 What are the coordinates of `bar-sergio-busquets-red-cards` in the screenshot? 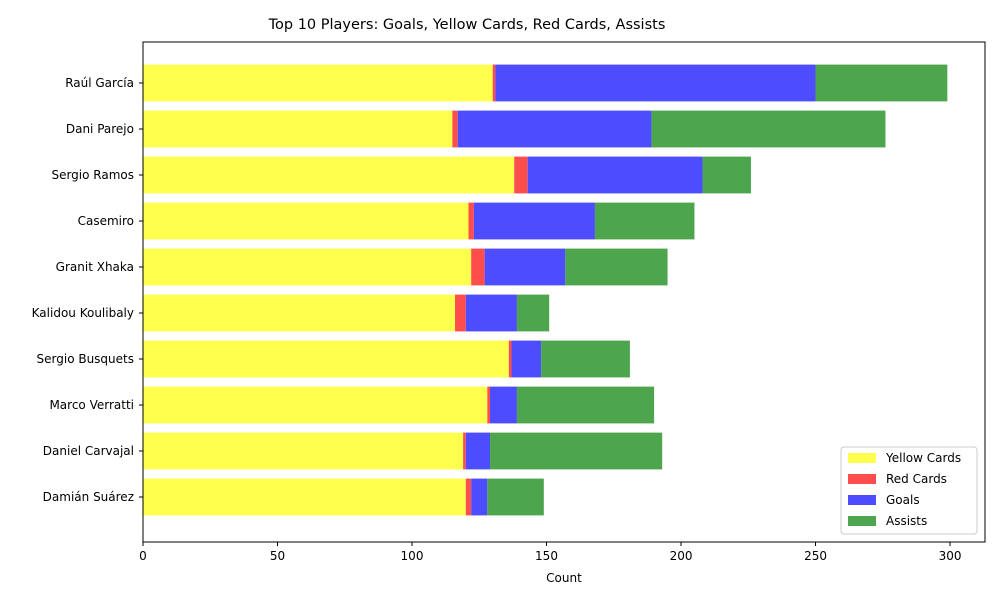 It's located at (510, 359).